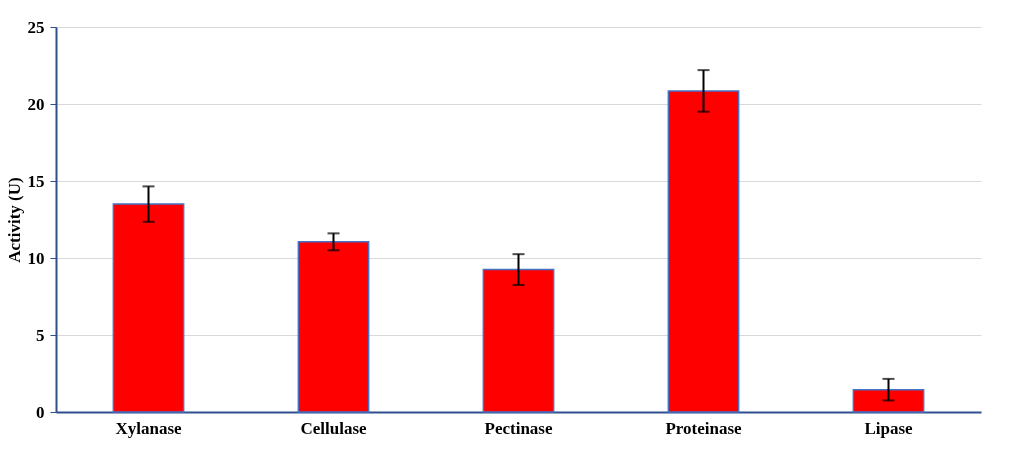 Image resolution: width=1024 pixels, height=464 pixels. Describe the element at coordinates (334, 428) in the screenshot. I see `x-tick-label: Cellulase` at that location.